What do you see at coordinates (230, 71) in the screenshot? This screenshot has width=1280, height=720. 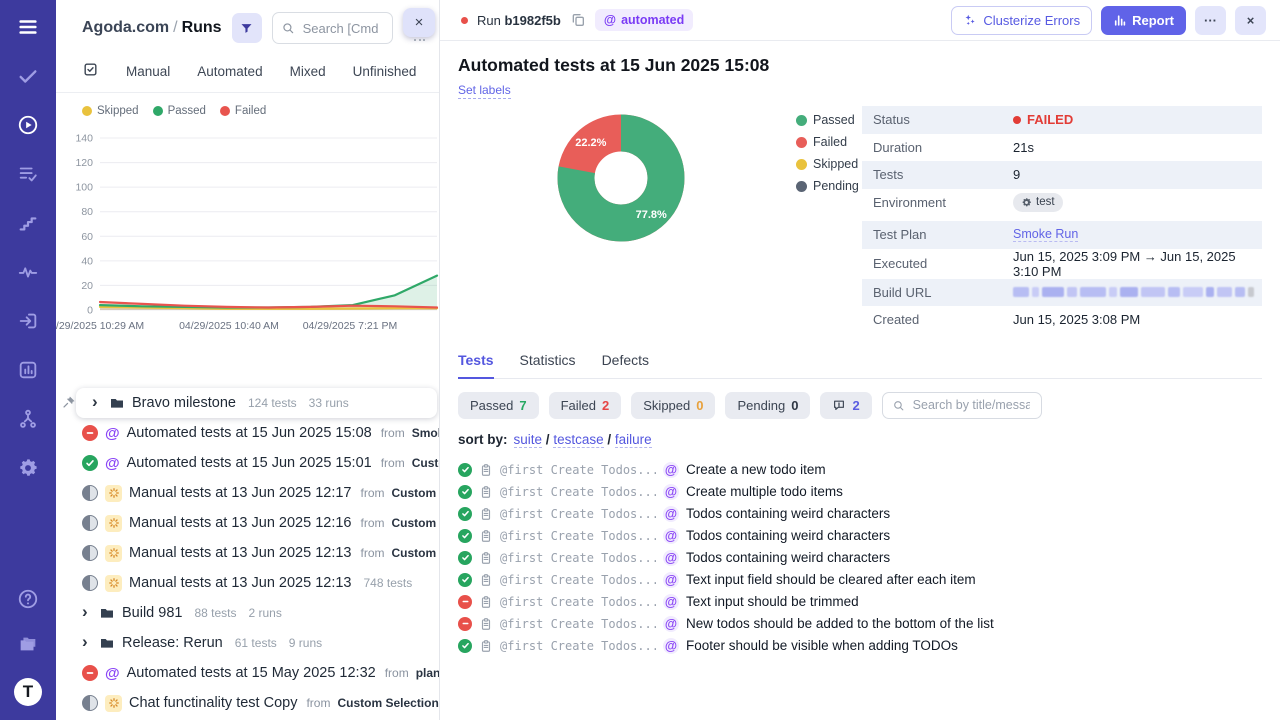 I see `runs-tab-automated: Automated` at bounding box center [230, 71].